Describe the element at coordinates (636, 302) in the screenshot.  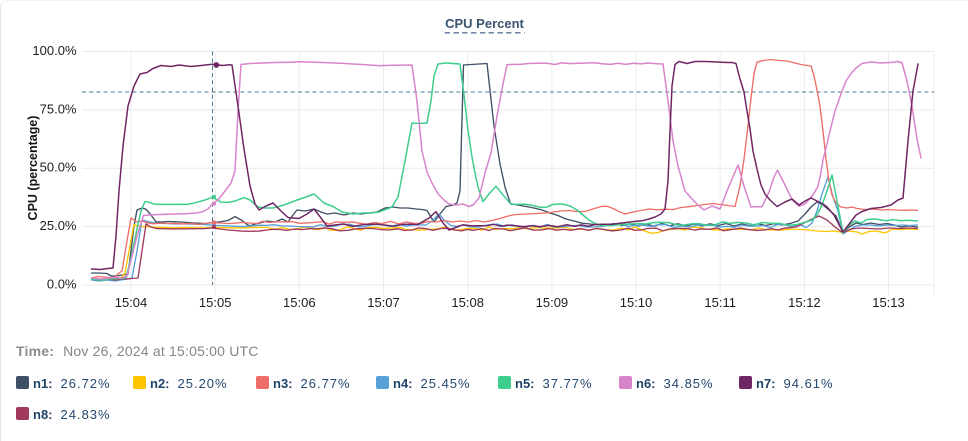
I see `svg-text: 15:10` at that location.